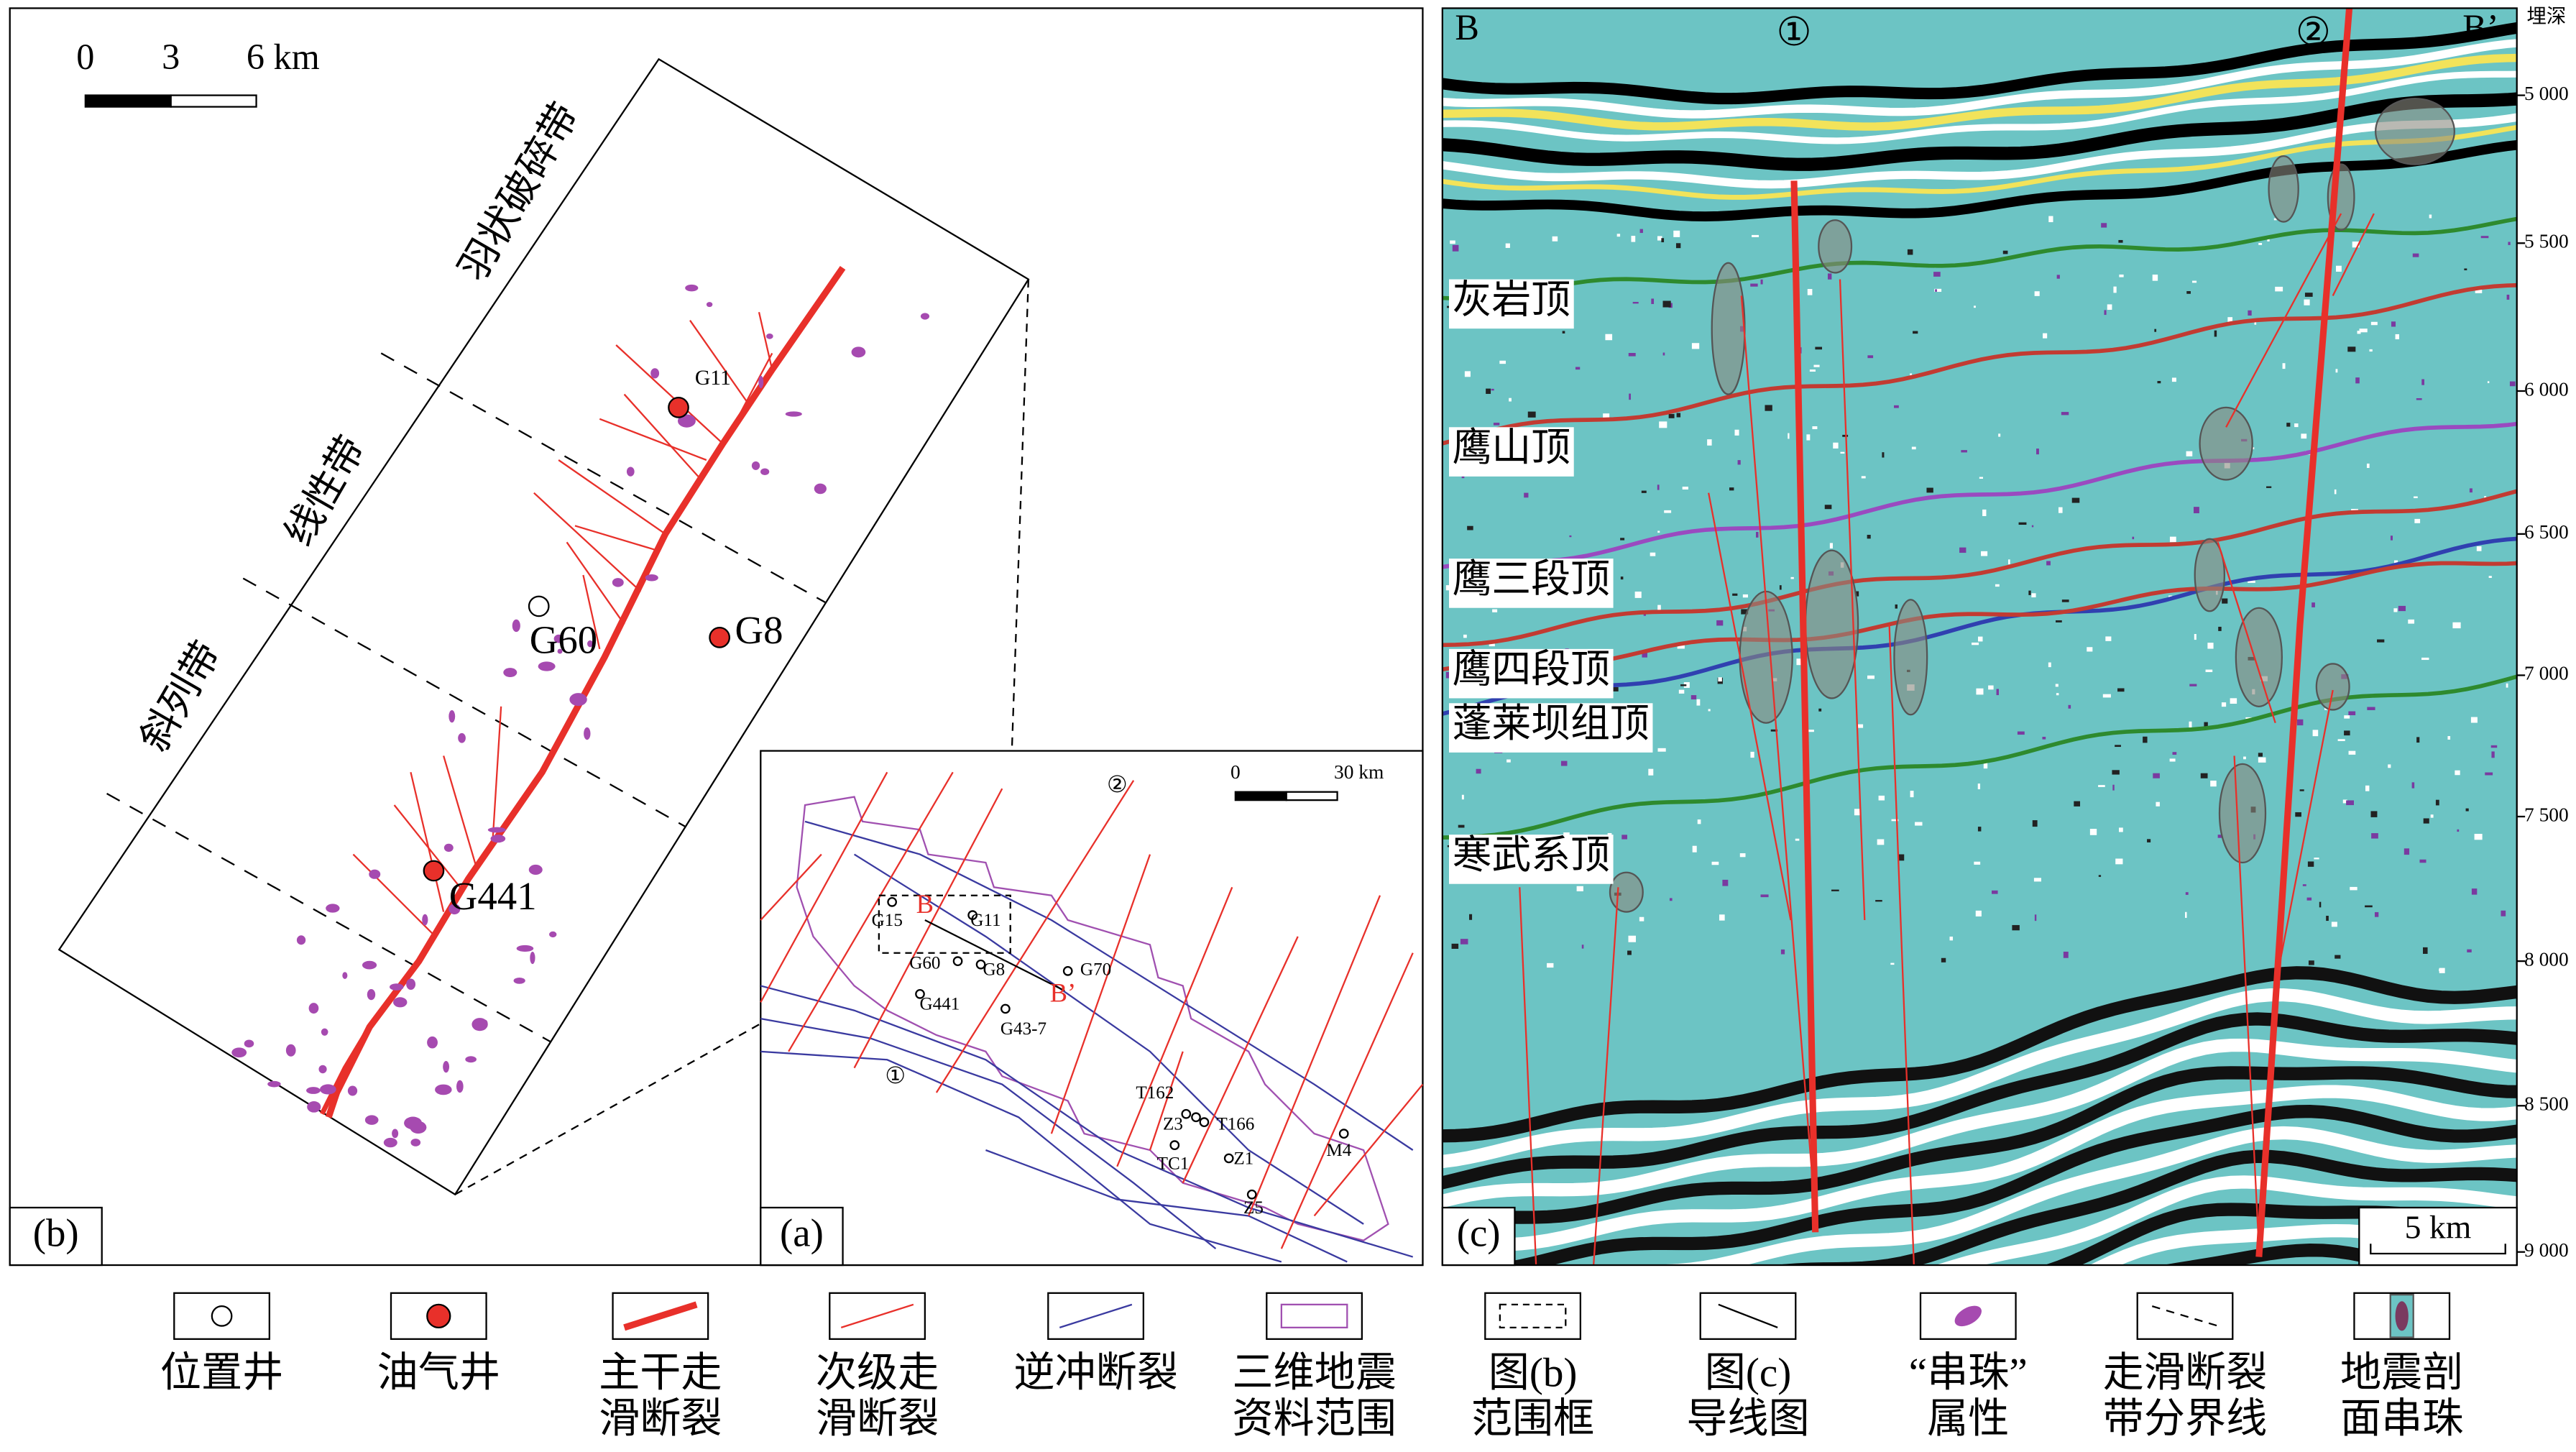 The height and width of the screenshot is (1452, 2576). I want to click on well-label: Z3, so click(1173, 1124).